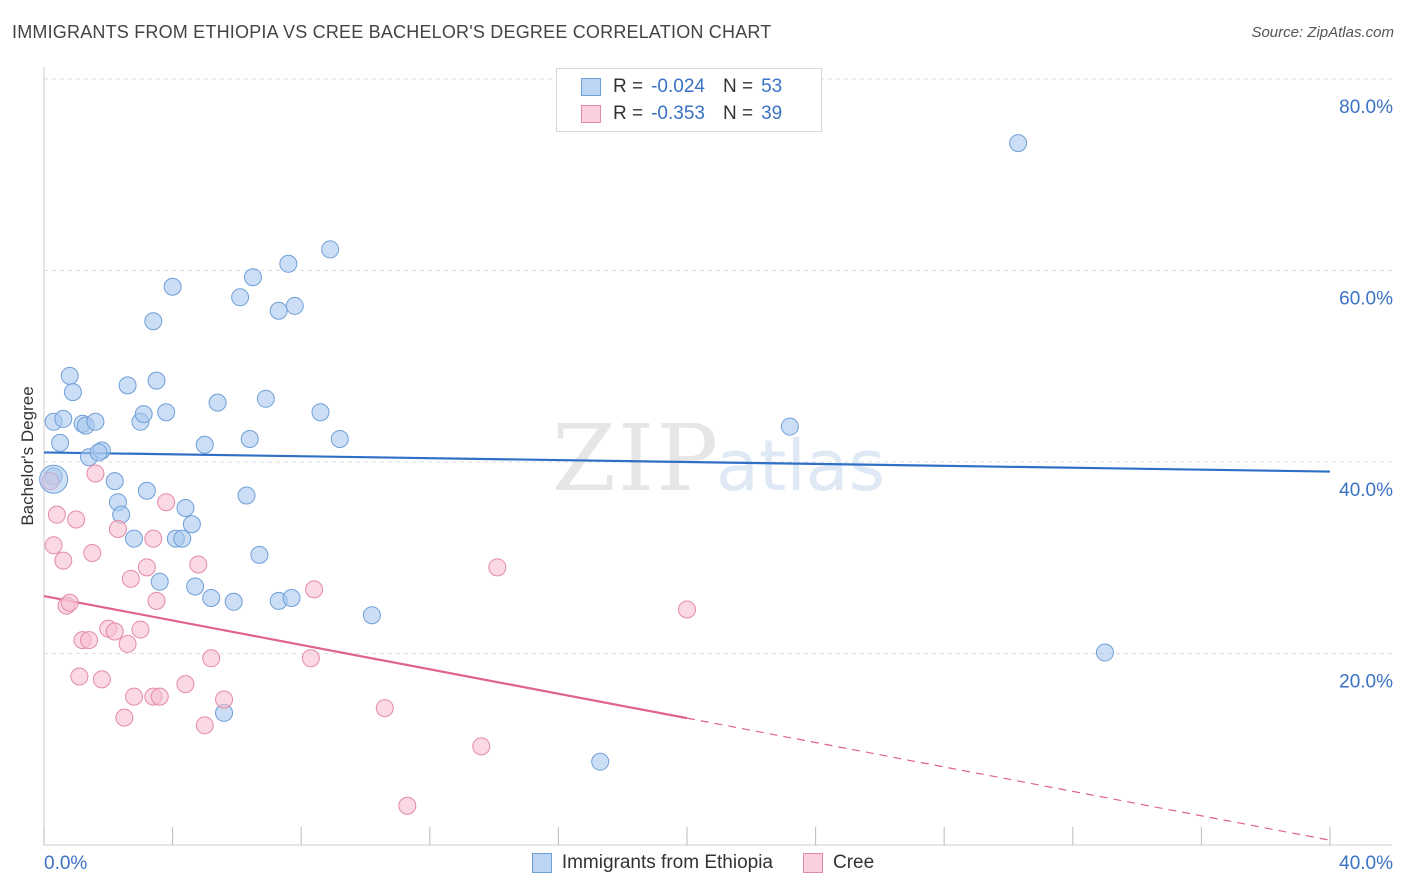 This screenshot has width=1406, height=892. Describe the element at coordinates (65, 863) in the screenshot. I see `x-tick-label: 0.0%` at that location.